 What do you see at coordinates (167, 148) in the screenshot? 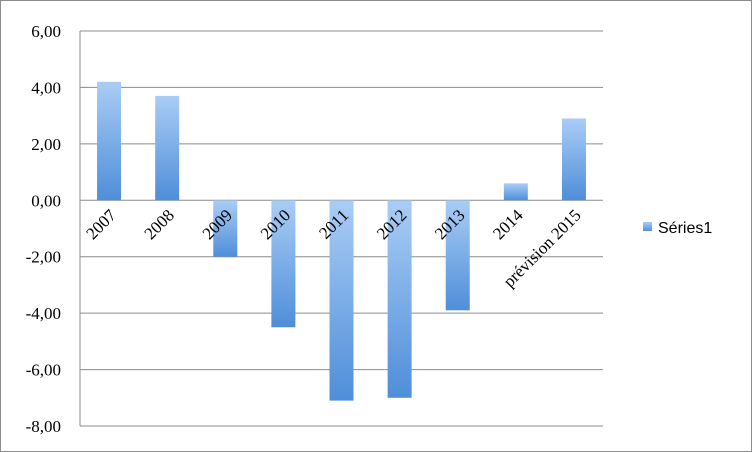
I see `bar-2008` at bounding box center [167, 148].